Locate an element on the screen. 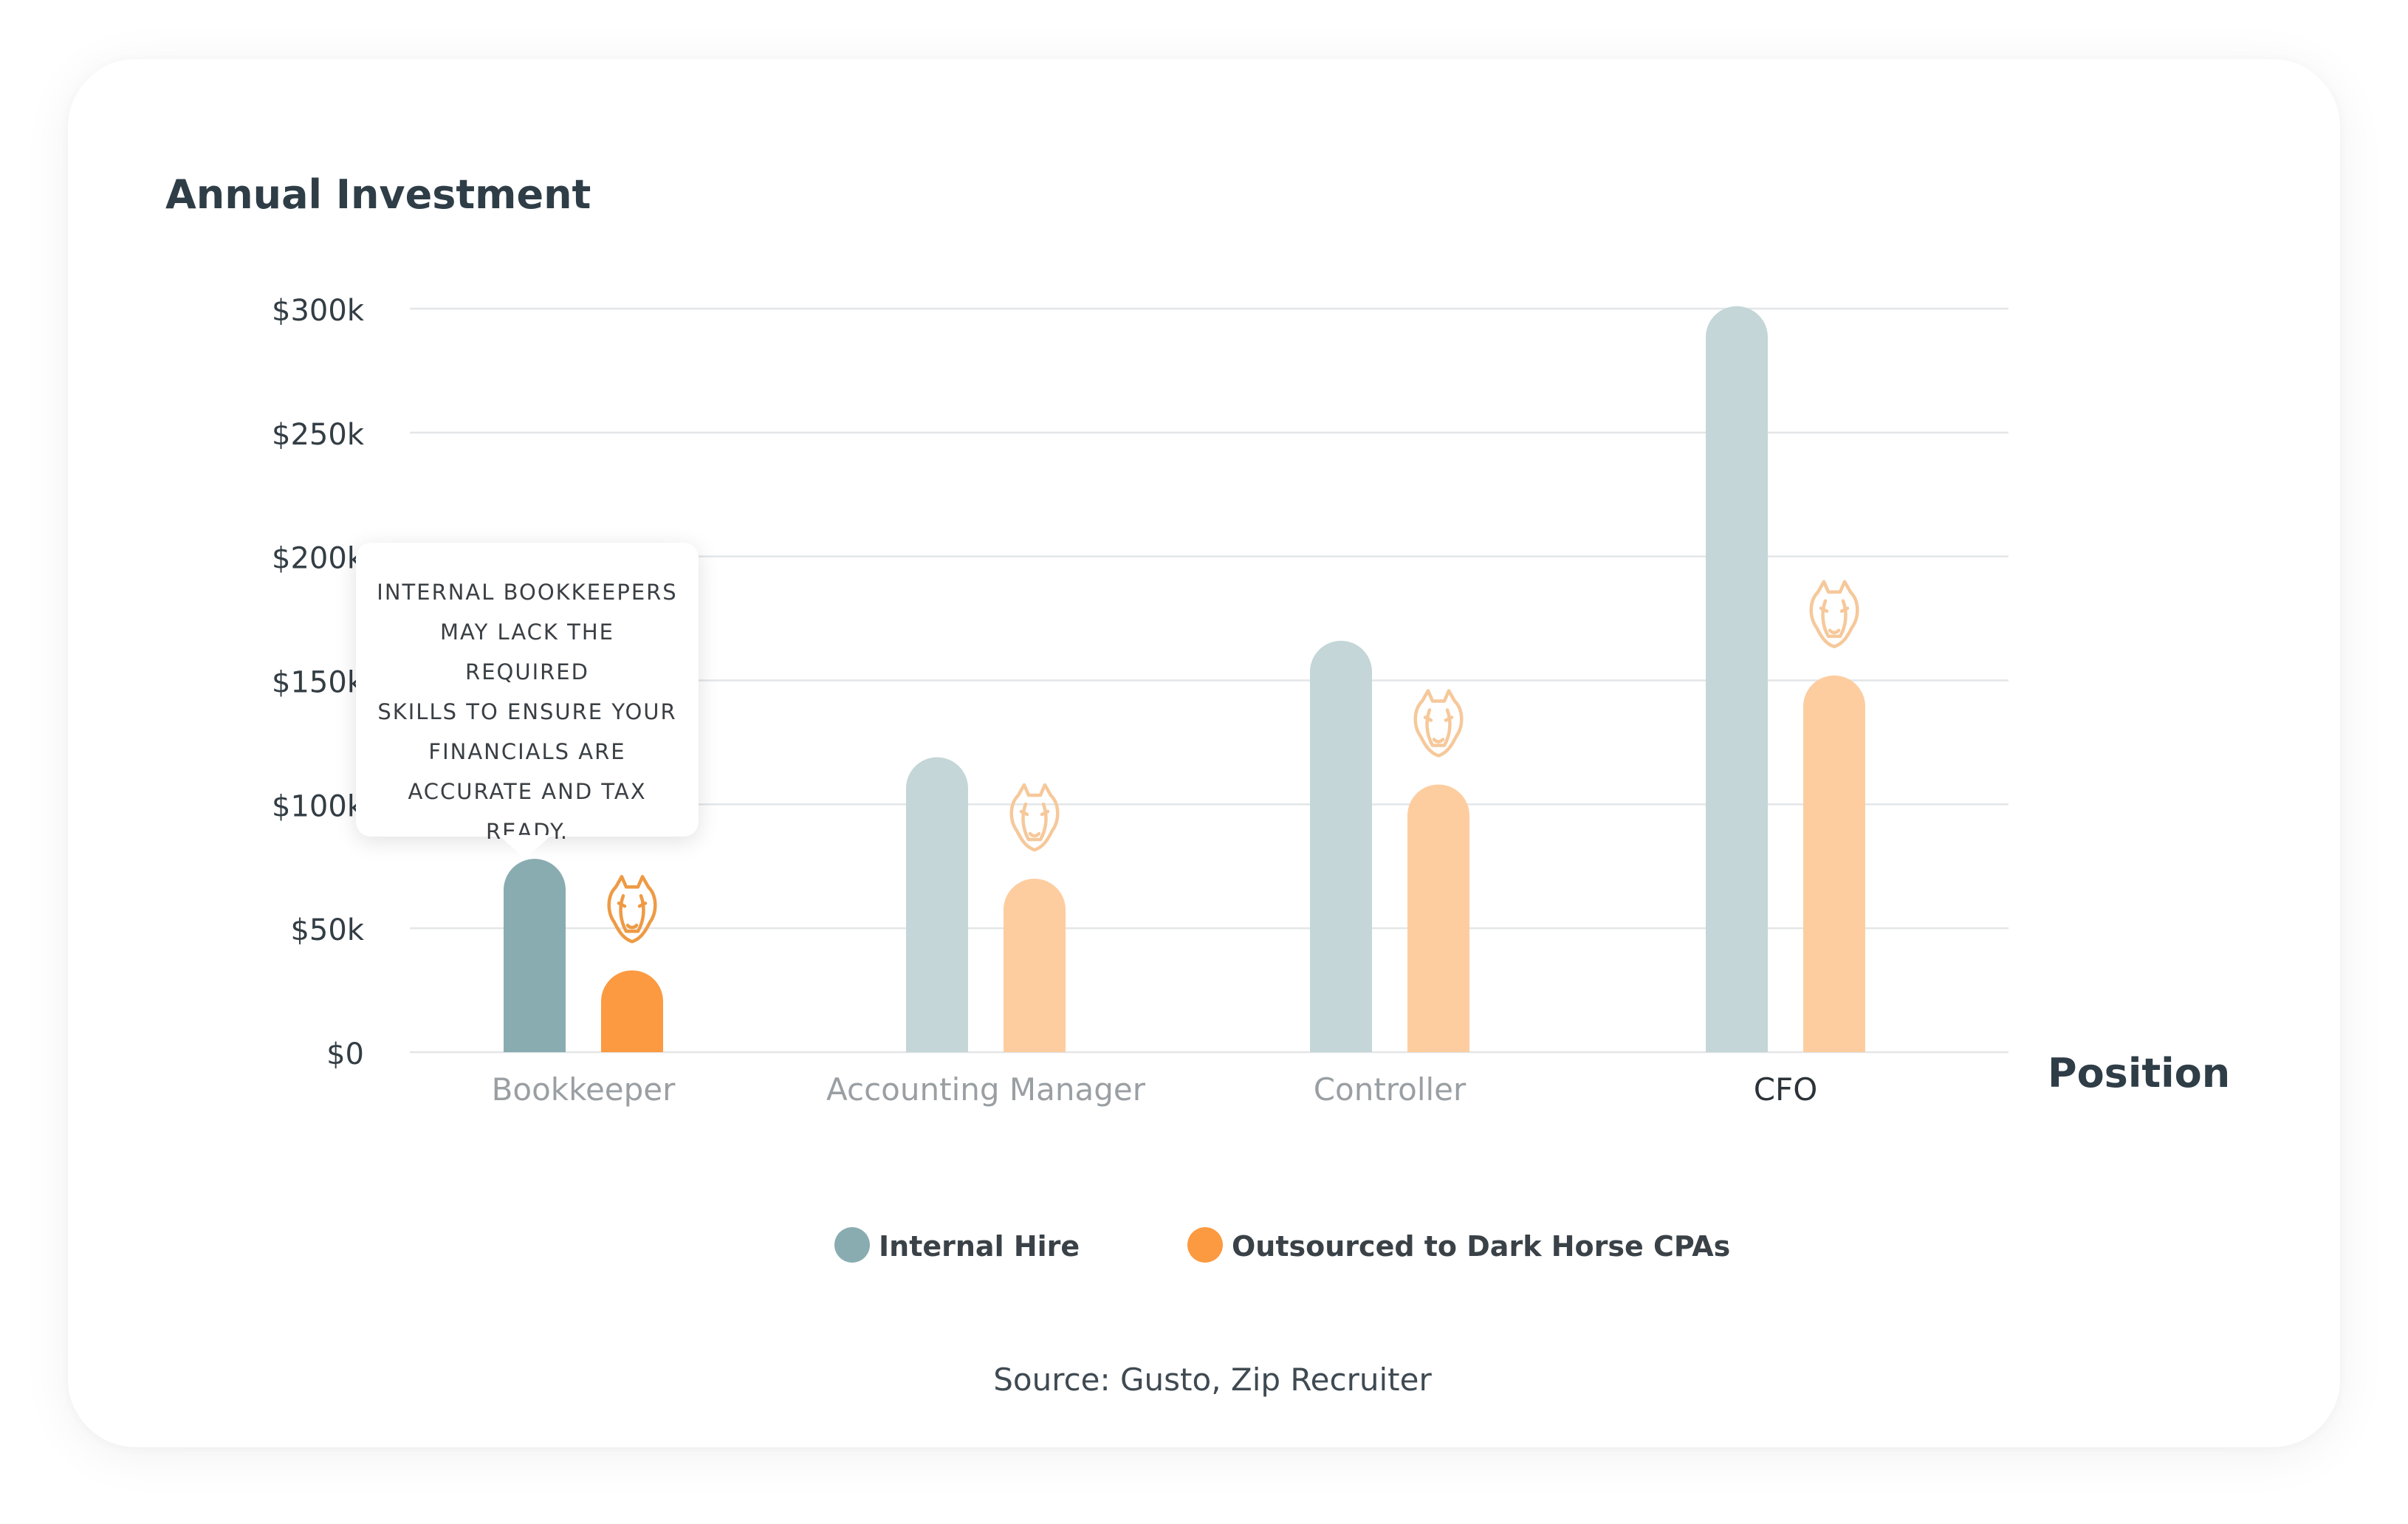  y-axis-ticks: $0 $50k $100k $150k $200k $250k $300k is located at coordinates (318, 682).